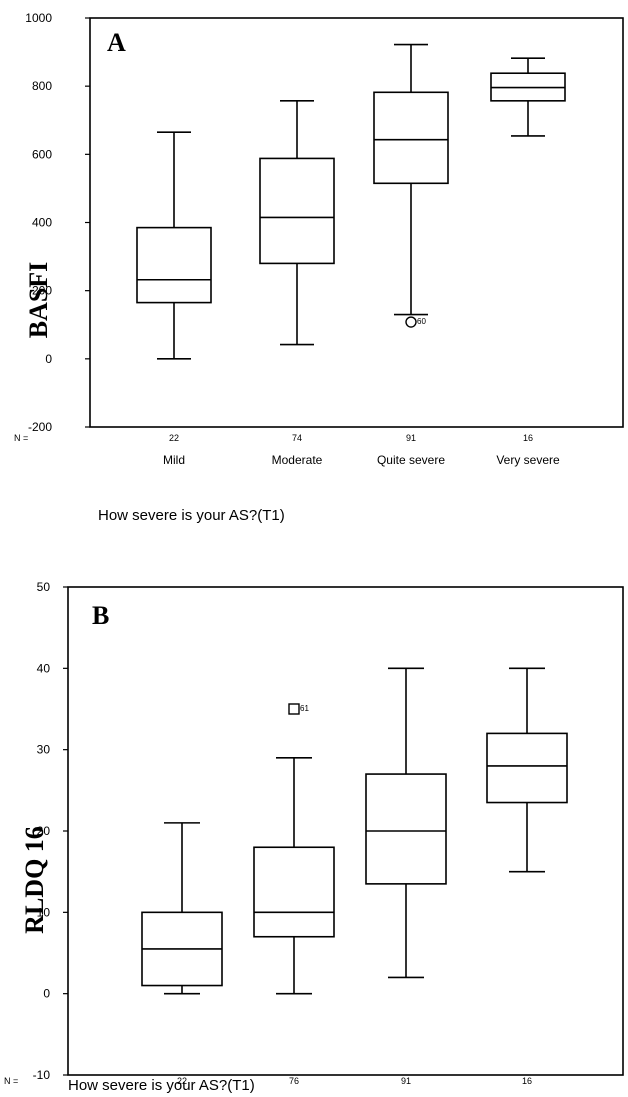 The width and height of the screenshot is (628, 1097). I want to click on y-tick-label: 20, so click(44, 831).